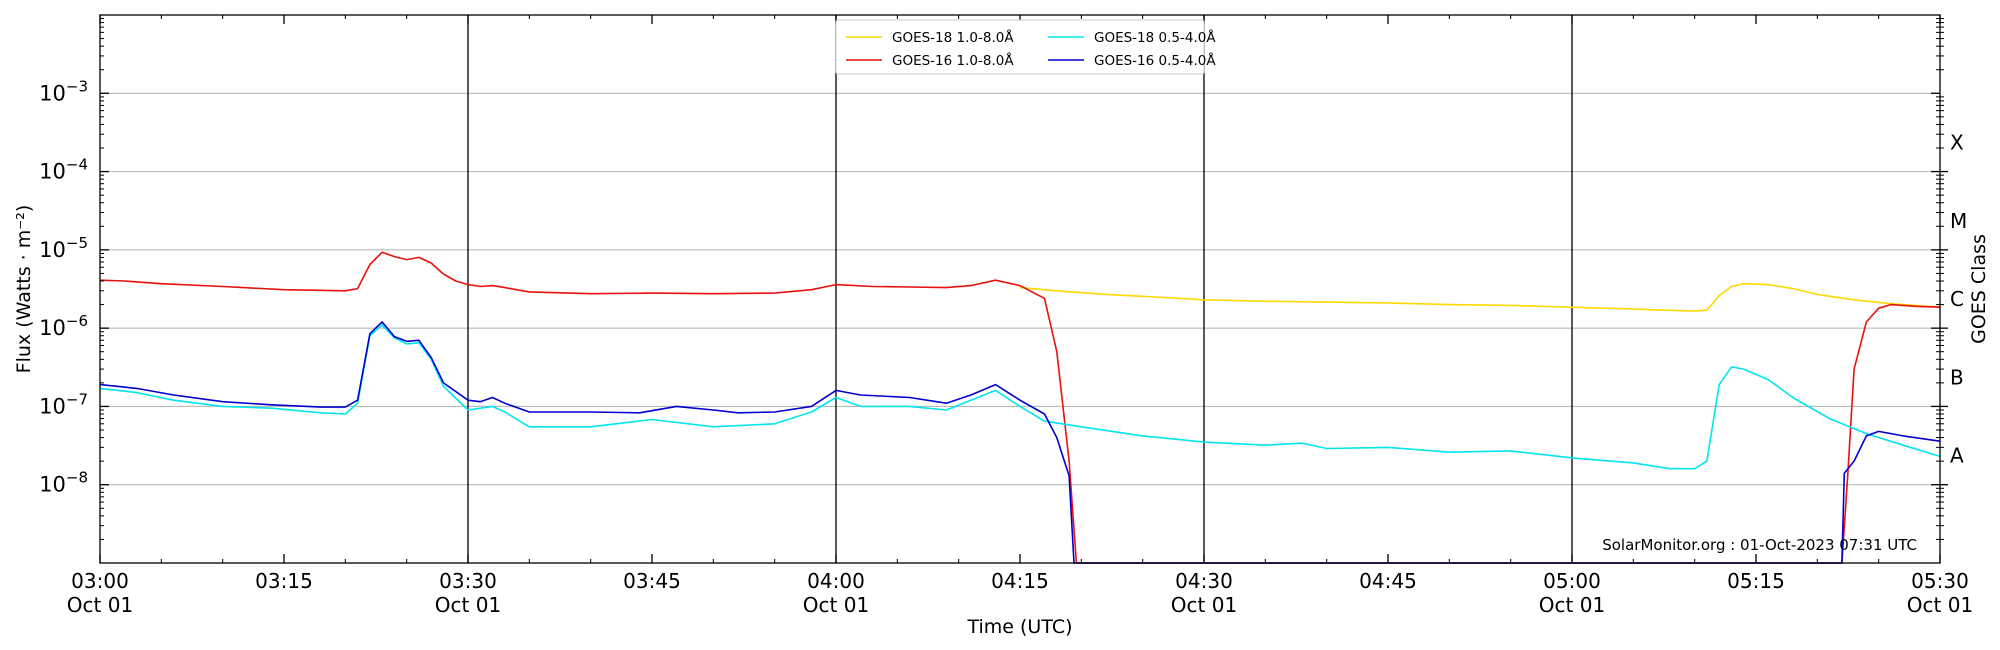 Image resolution: width=2000 pixels, height=650 pixels. I want to click on x-tick-label: 05:30, so click(1940, 581).